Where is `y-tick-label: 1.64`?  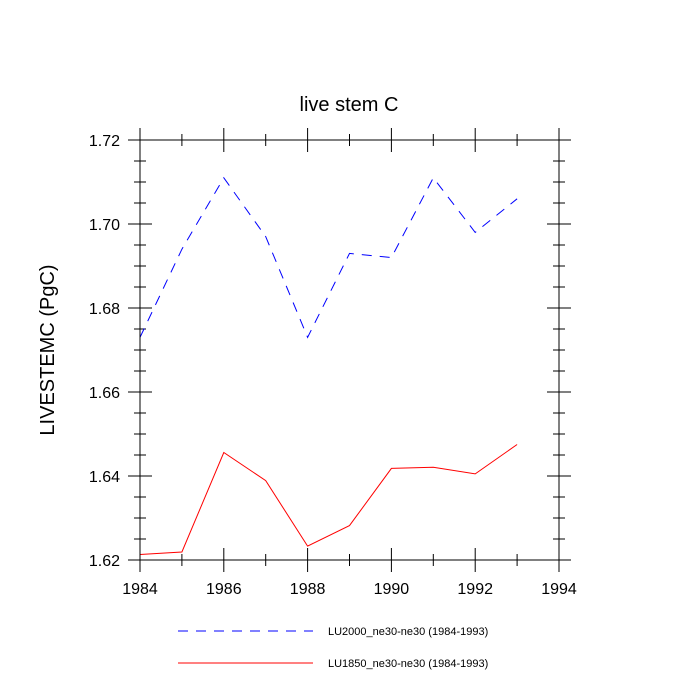 y-tick-label: 1.64 is located at coordinates (104, 477).